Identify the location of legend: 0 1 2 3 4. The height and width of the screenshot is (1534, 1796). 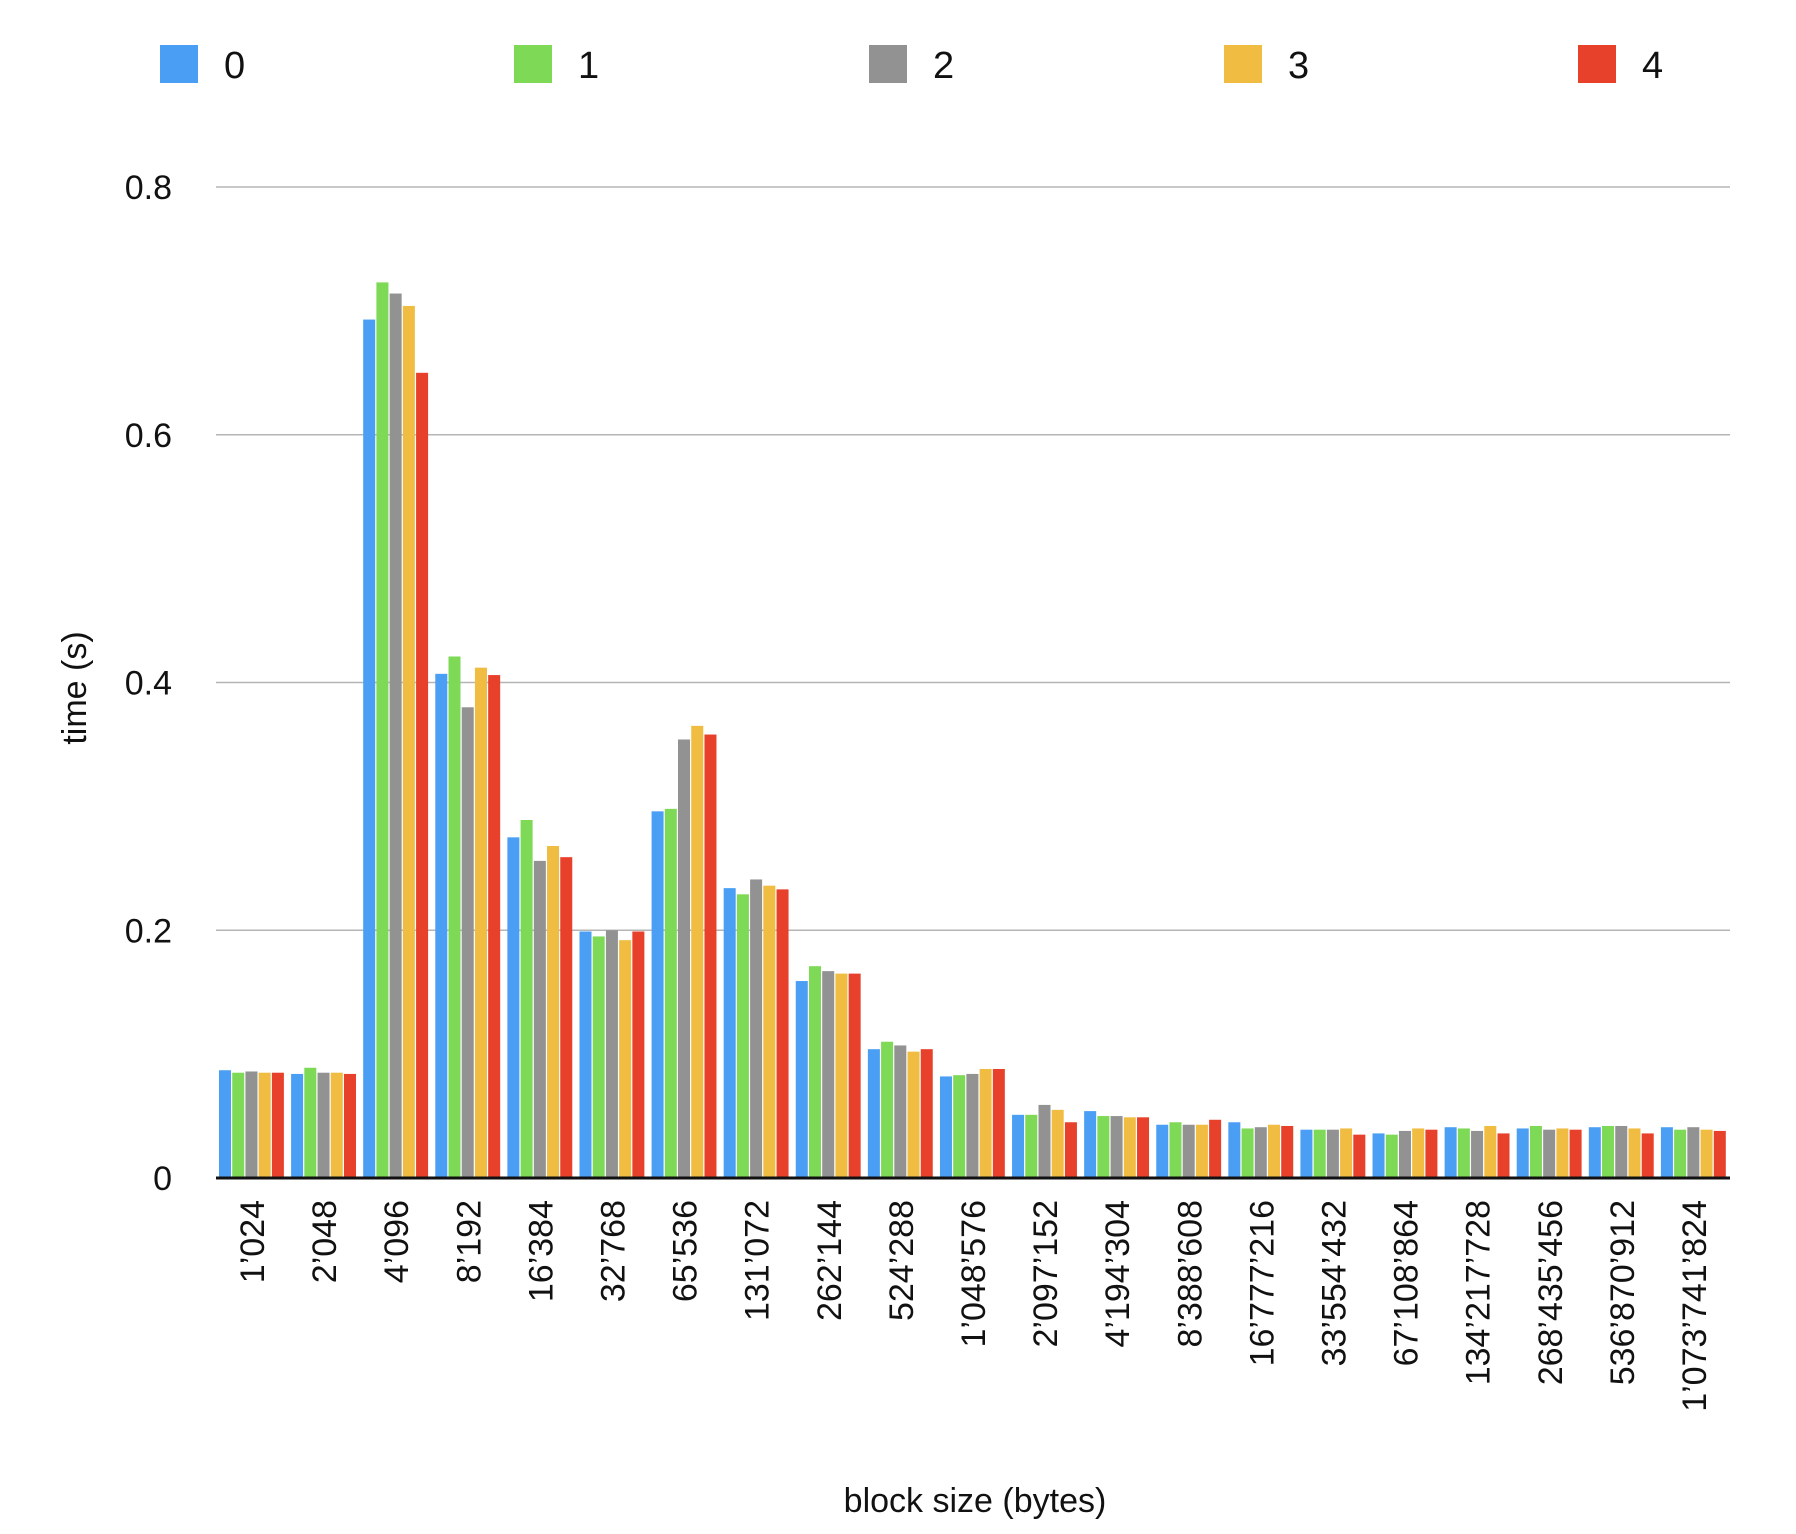
(911, 66).